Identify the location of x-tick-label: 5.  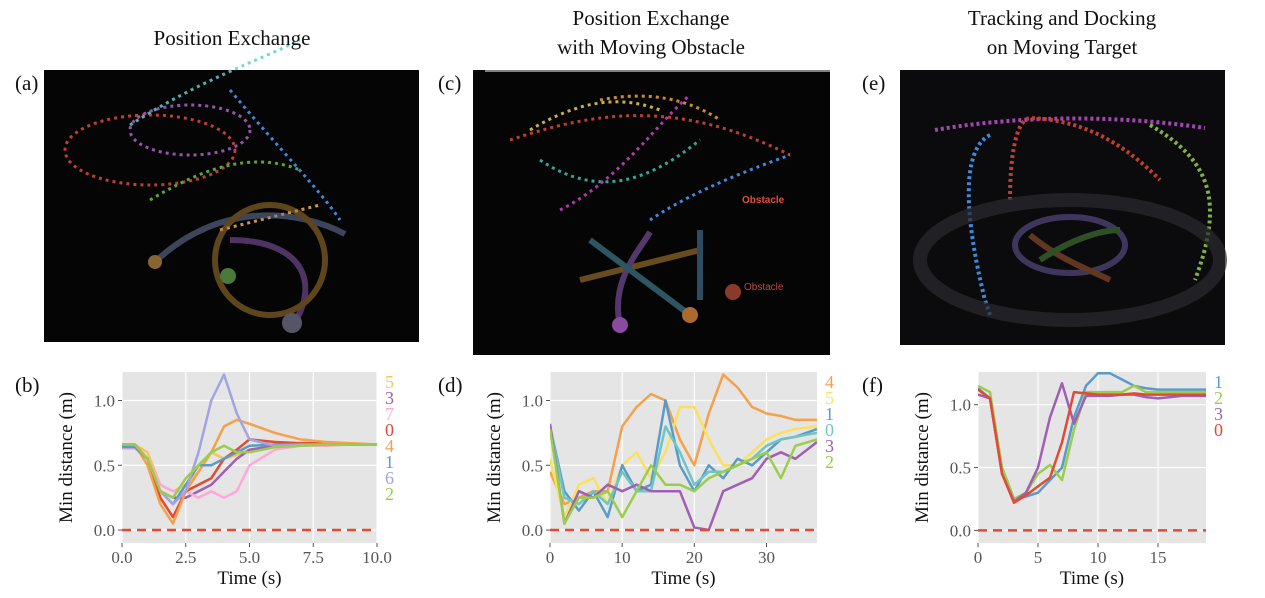
(1038, 557).